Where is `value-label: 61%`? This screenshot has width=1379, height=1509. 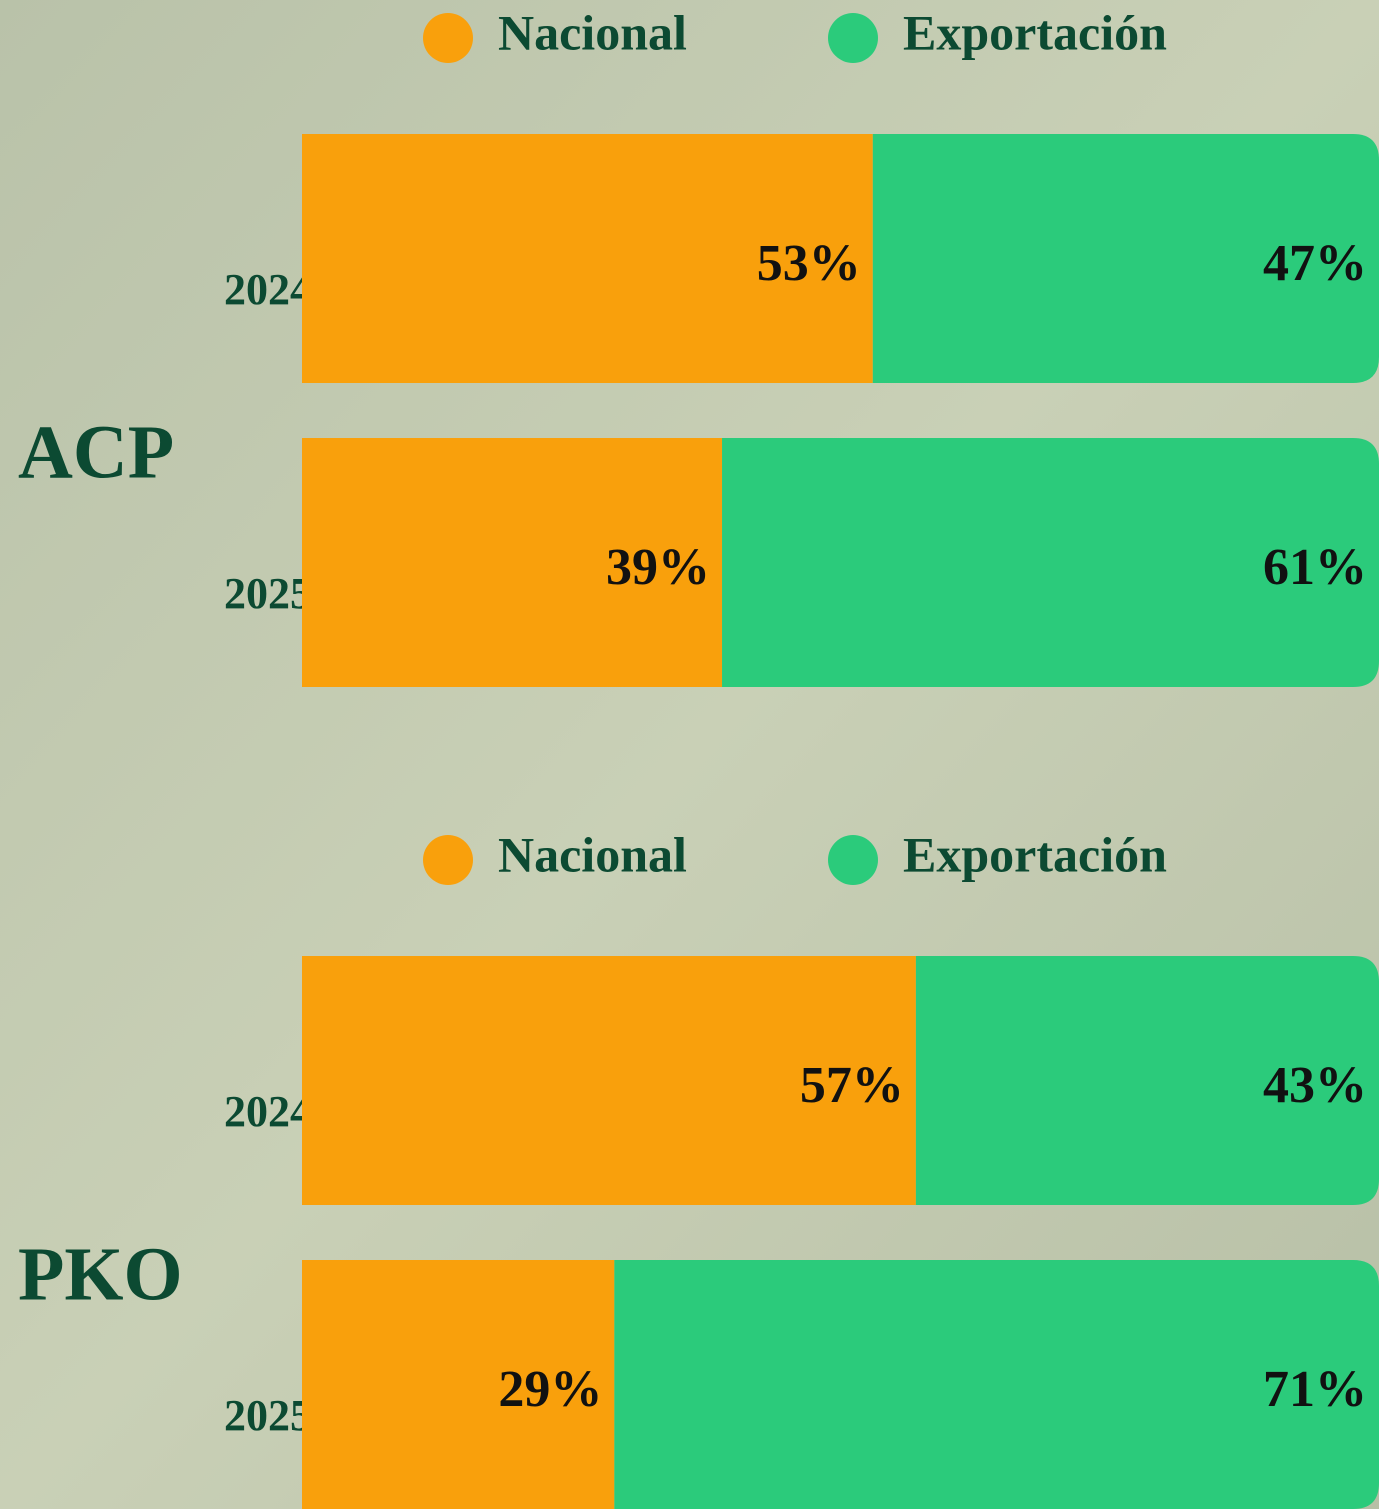
value-label: 61% is located at coordinates (1315, 567).